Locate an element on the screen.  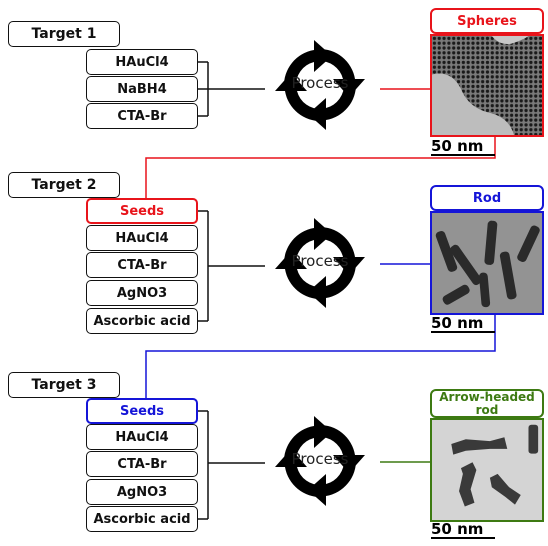
scale-bar-text-3: 50 nm is located at coordinates (457, 529).